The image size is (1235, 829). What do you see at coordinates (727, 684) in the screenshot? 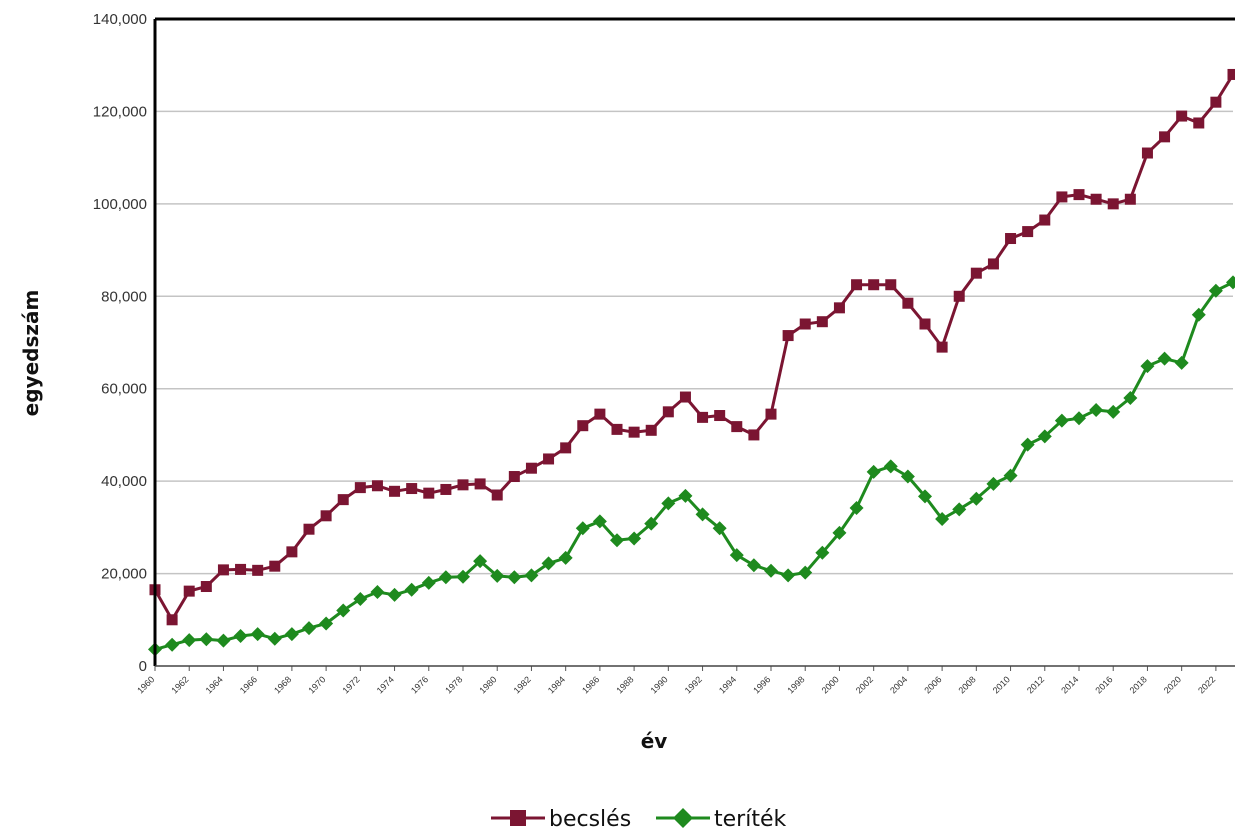
I see `x-tick-label: 1994` at bounding box center [727, 684].